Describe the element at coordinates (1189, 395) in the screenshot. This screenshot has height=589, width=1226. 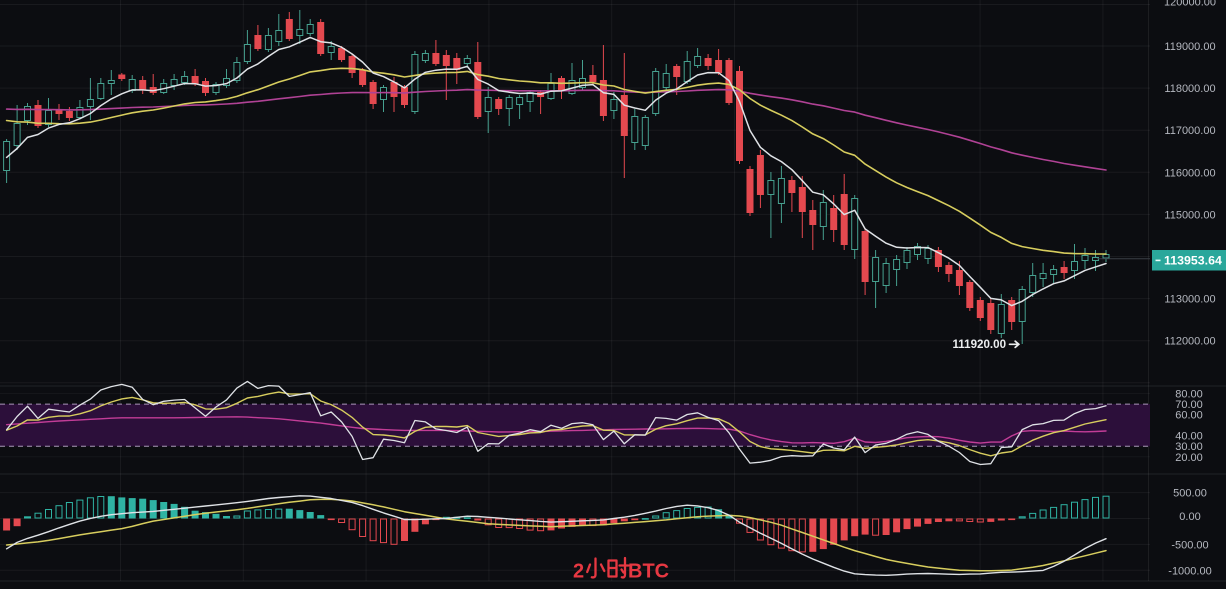
I see `svg-text: 80.00` at that location.